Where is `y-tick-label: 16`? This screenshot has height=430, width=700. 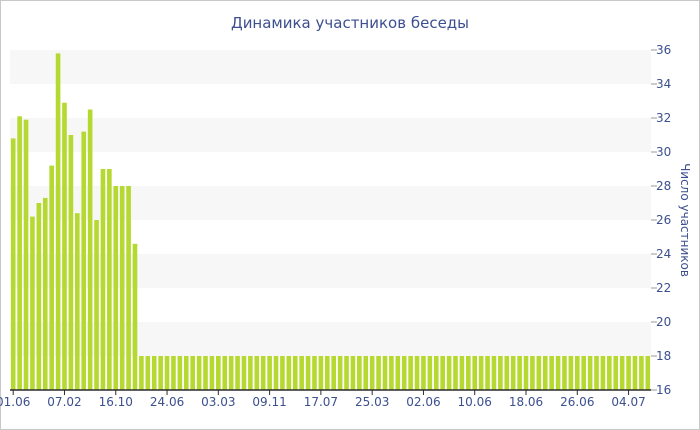
y-tick-label: 16 is located at coordinates (663, 390).